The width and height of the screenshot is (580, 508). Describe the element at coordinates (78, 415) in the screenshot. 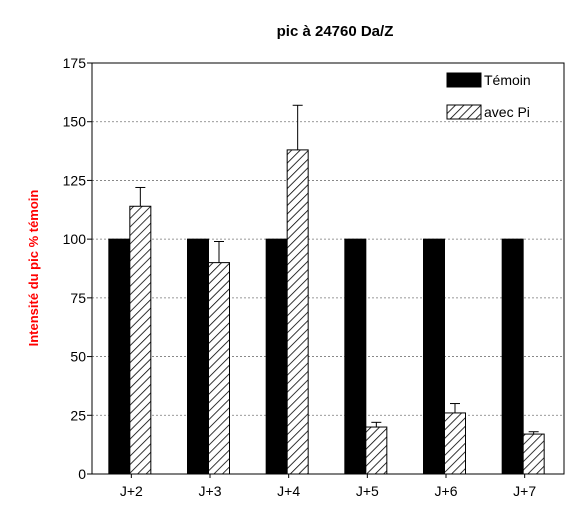

I see `y-tick-label: 25` at that location.